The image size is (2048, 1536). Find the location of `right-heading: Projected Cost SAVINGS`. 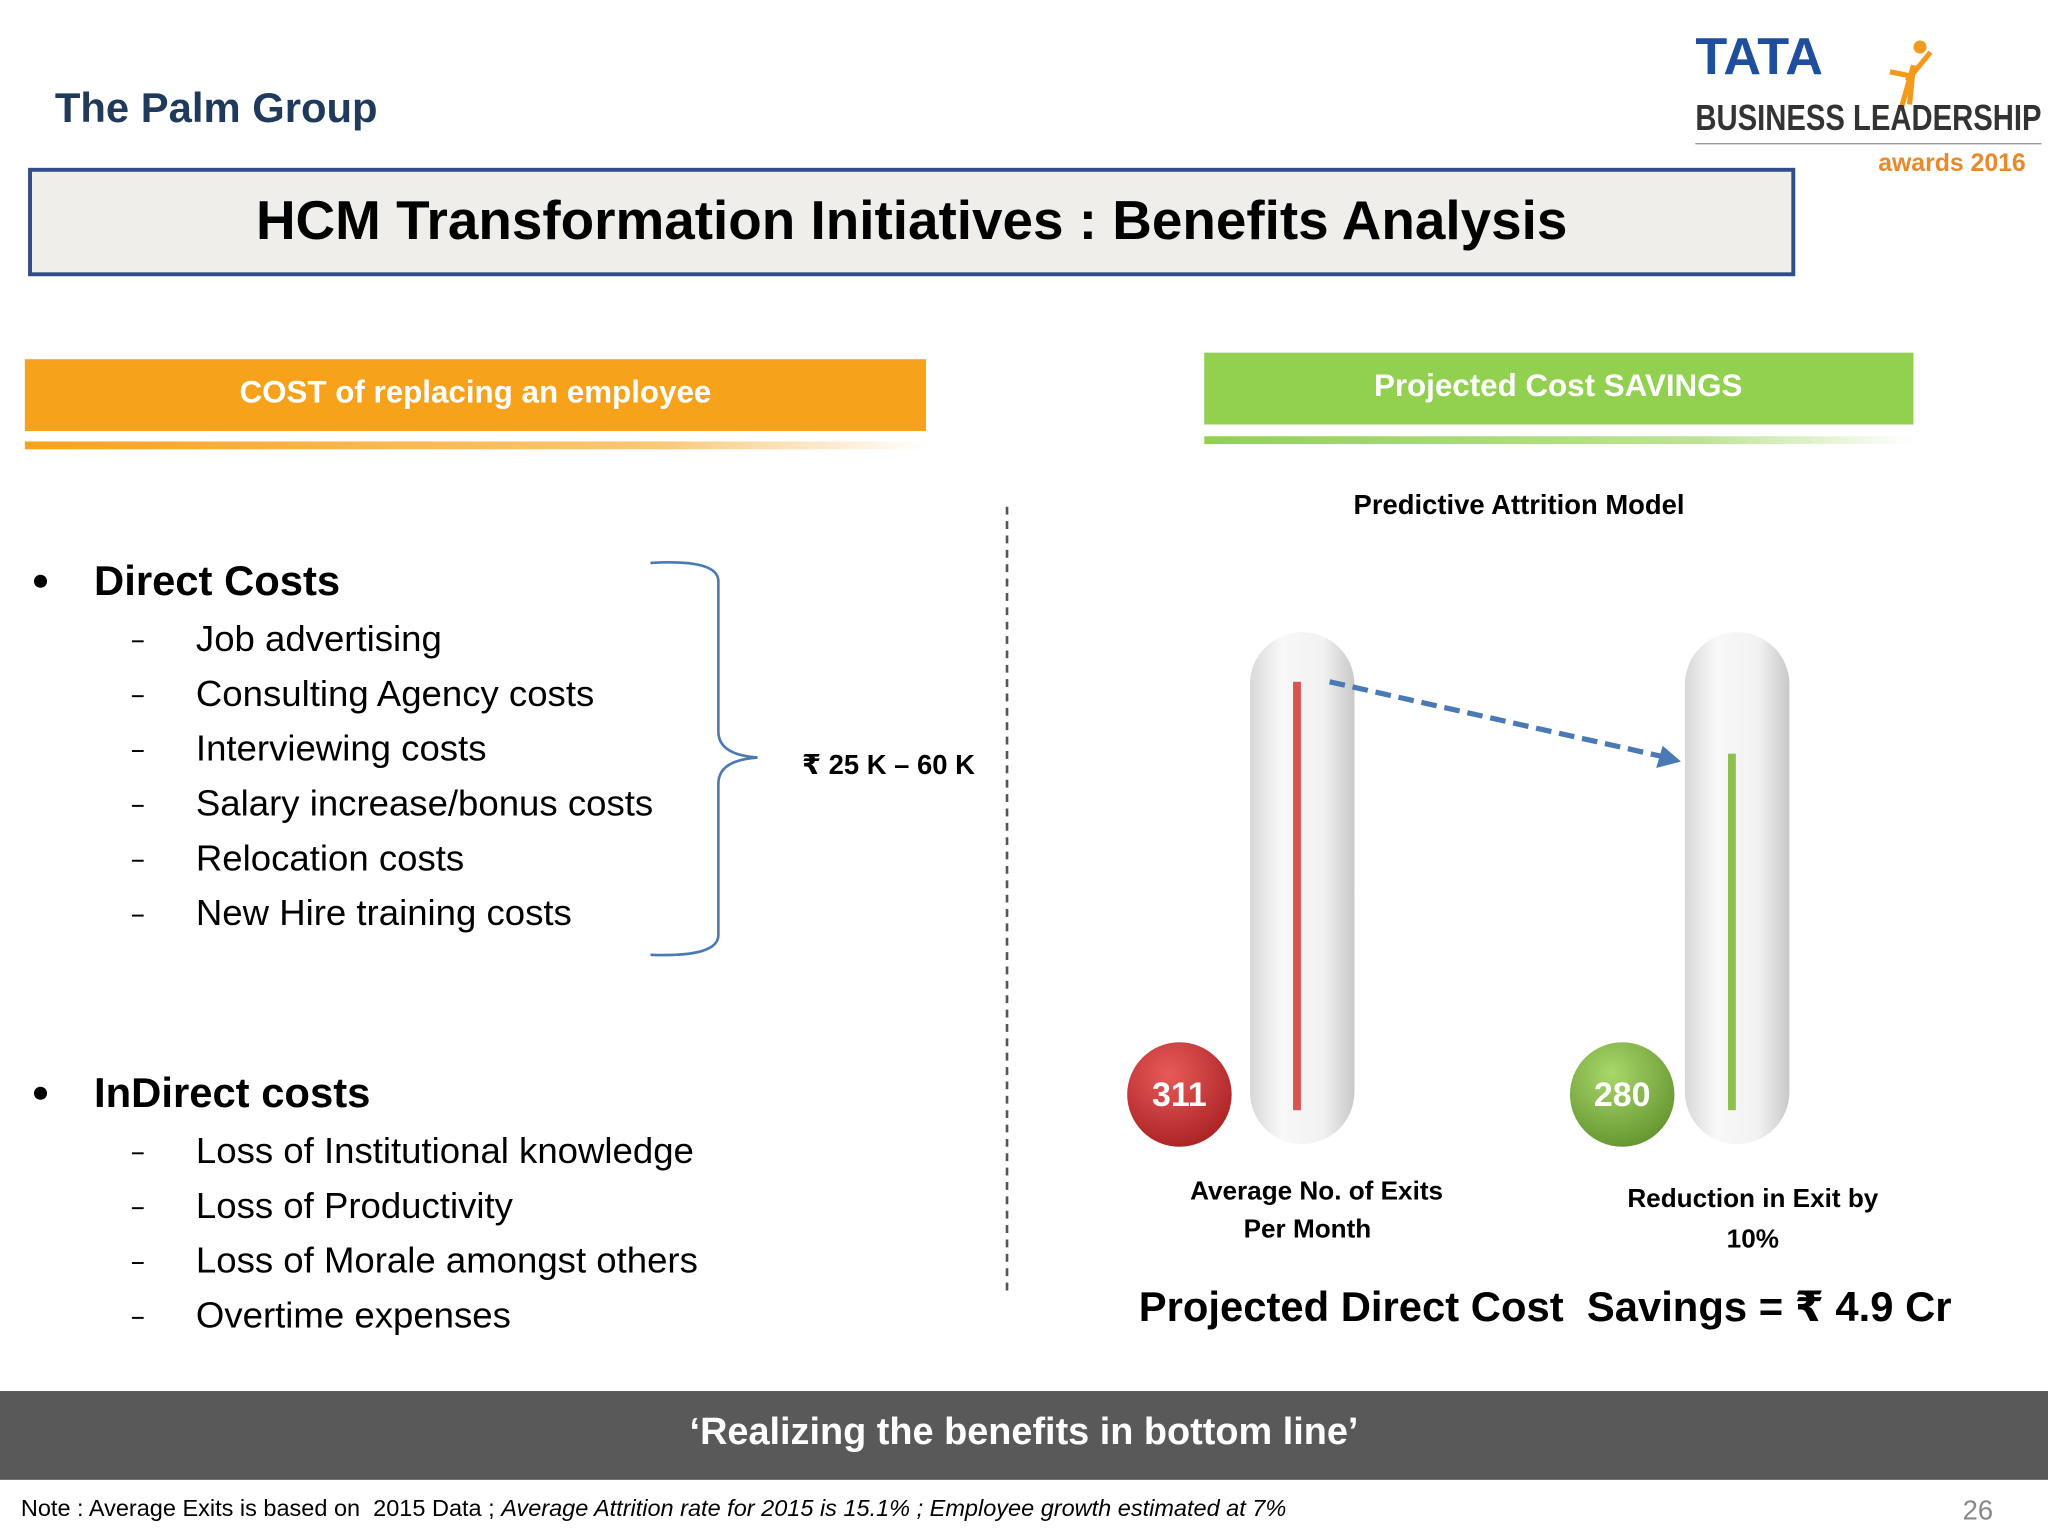

right-heading: Projected Cost SAVINGS is located at coordinates (1558, 385).